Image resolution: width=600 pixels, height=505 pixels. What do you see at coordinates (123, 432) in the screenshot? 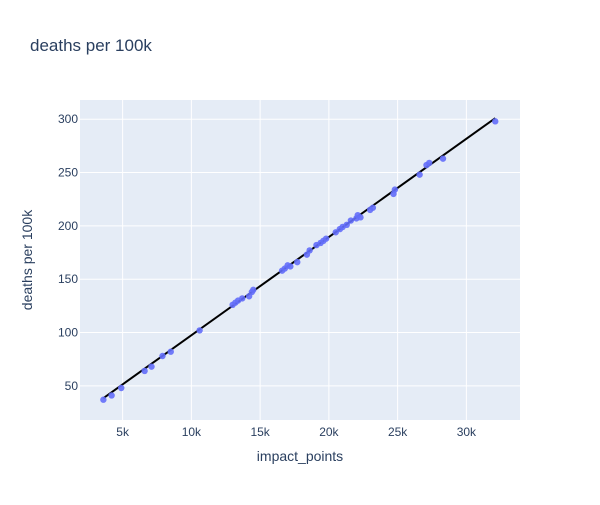
I see `x-tick-label: 5k` at bounding box center [123, 432].